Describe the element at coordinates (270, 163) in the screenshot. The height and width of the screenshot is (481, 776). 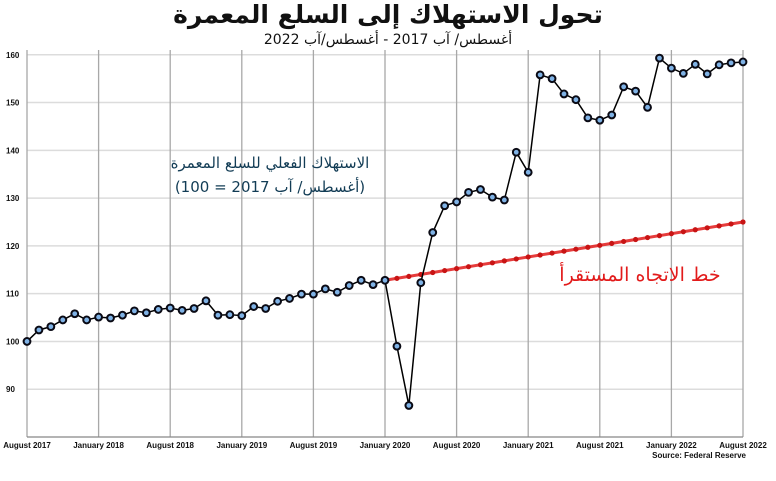
I see `actual-series-label-1: الاستهلاك الفعلي للسلع المعمرة` at that location.